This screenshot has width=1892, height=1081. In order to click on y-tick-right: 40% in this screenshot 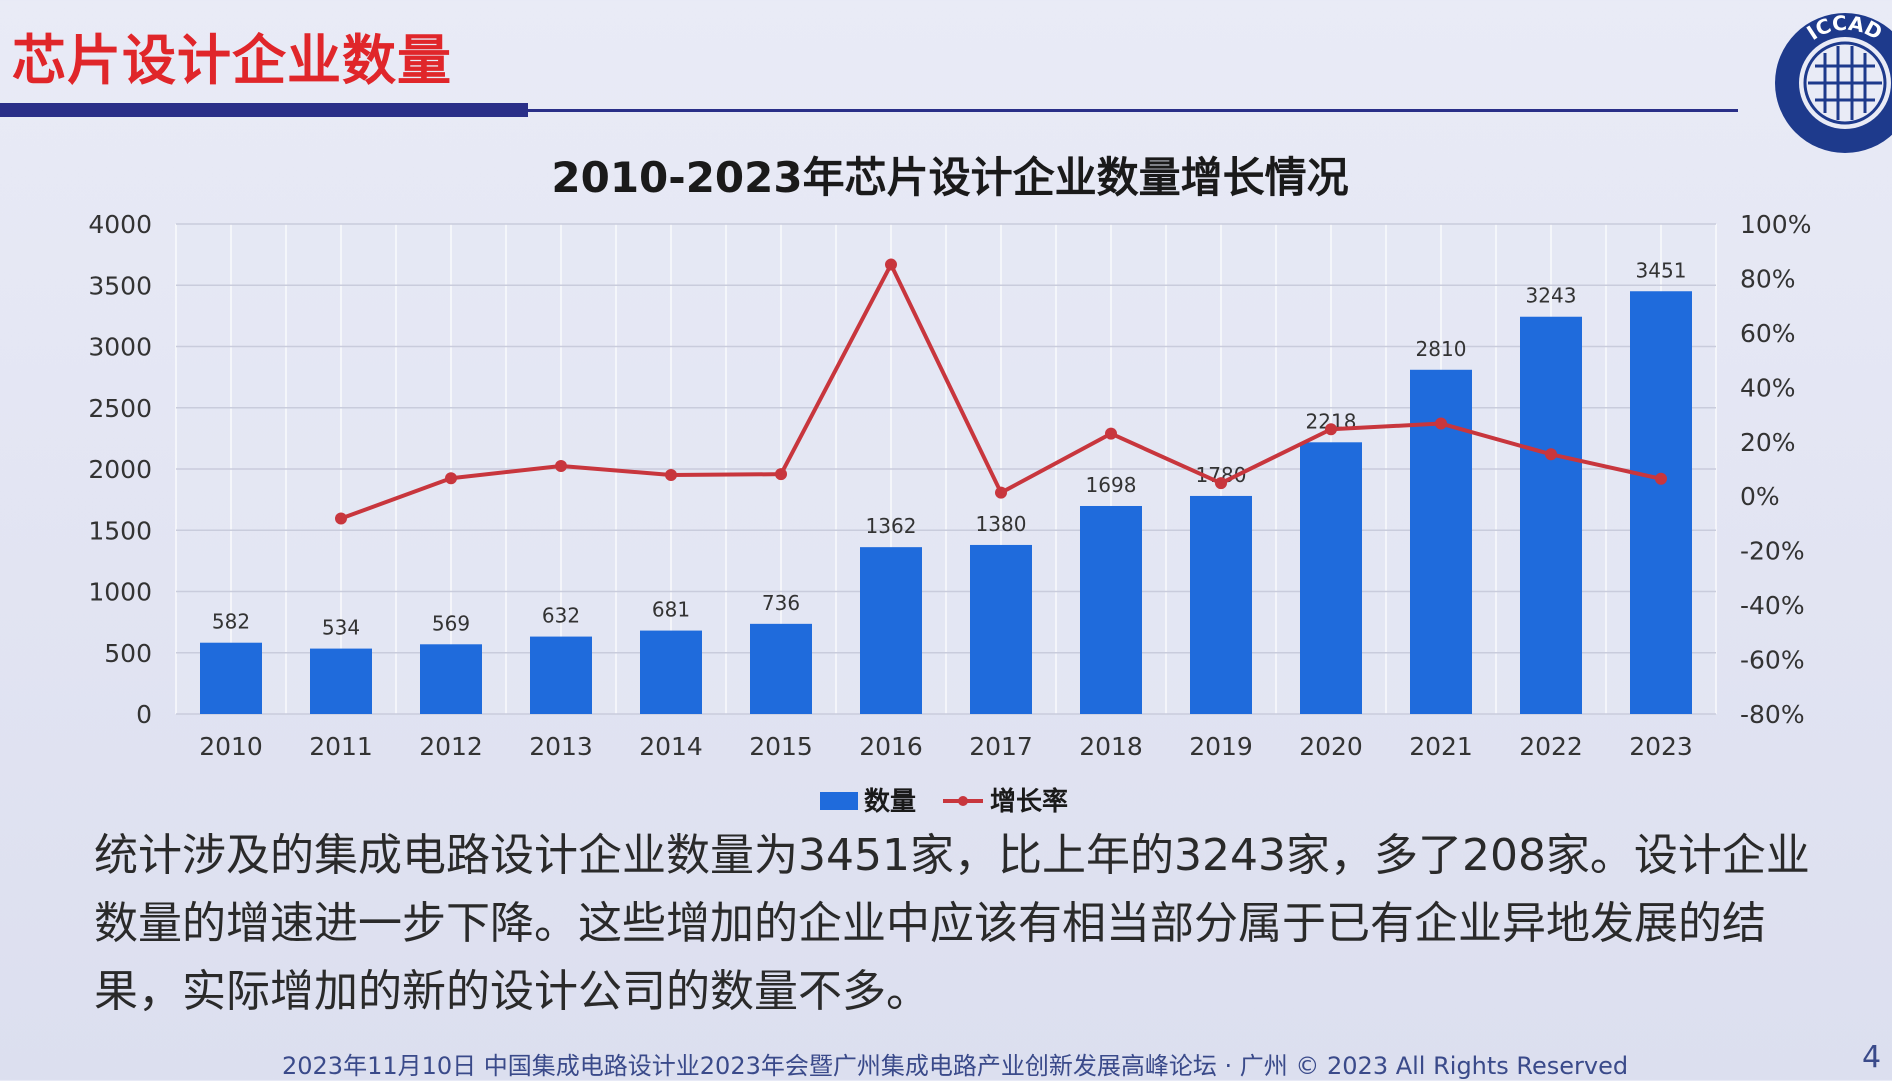, I will do `click(1768, 387)`.